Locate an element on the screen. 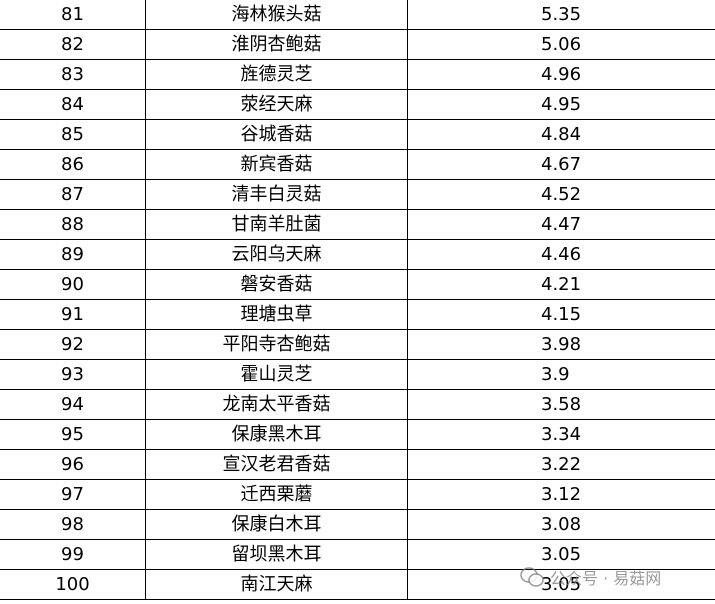 Image resolution: width=715 pixels, height=604 pixels. table-row: 96 宣汉老君香菇 3.22 is located at coordinates (357, 464).